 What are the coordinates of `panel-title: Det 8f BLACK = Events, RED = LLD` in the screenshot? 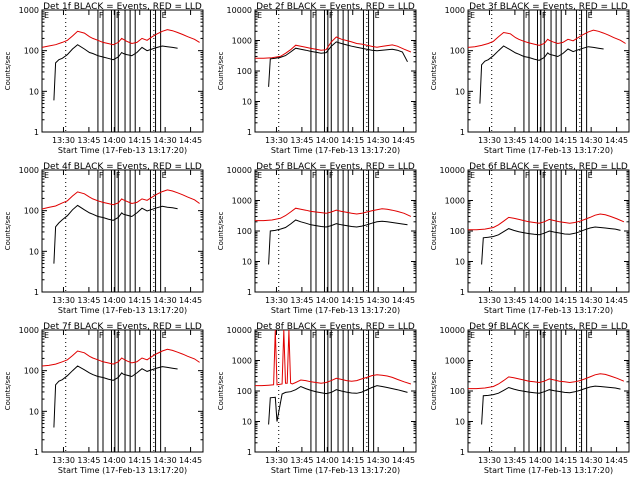 It's located at (335, 327).